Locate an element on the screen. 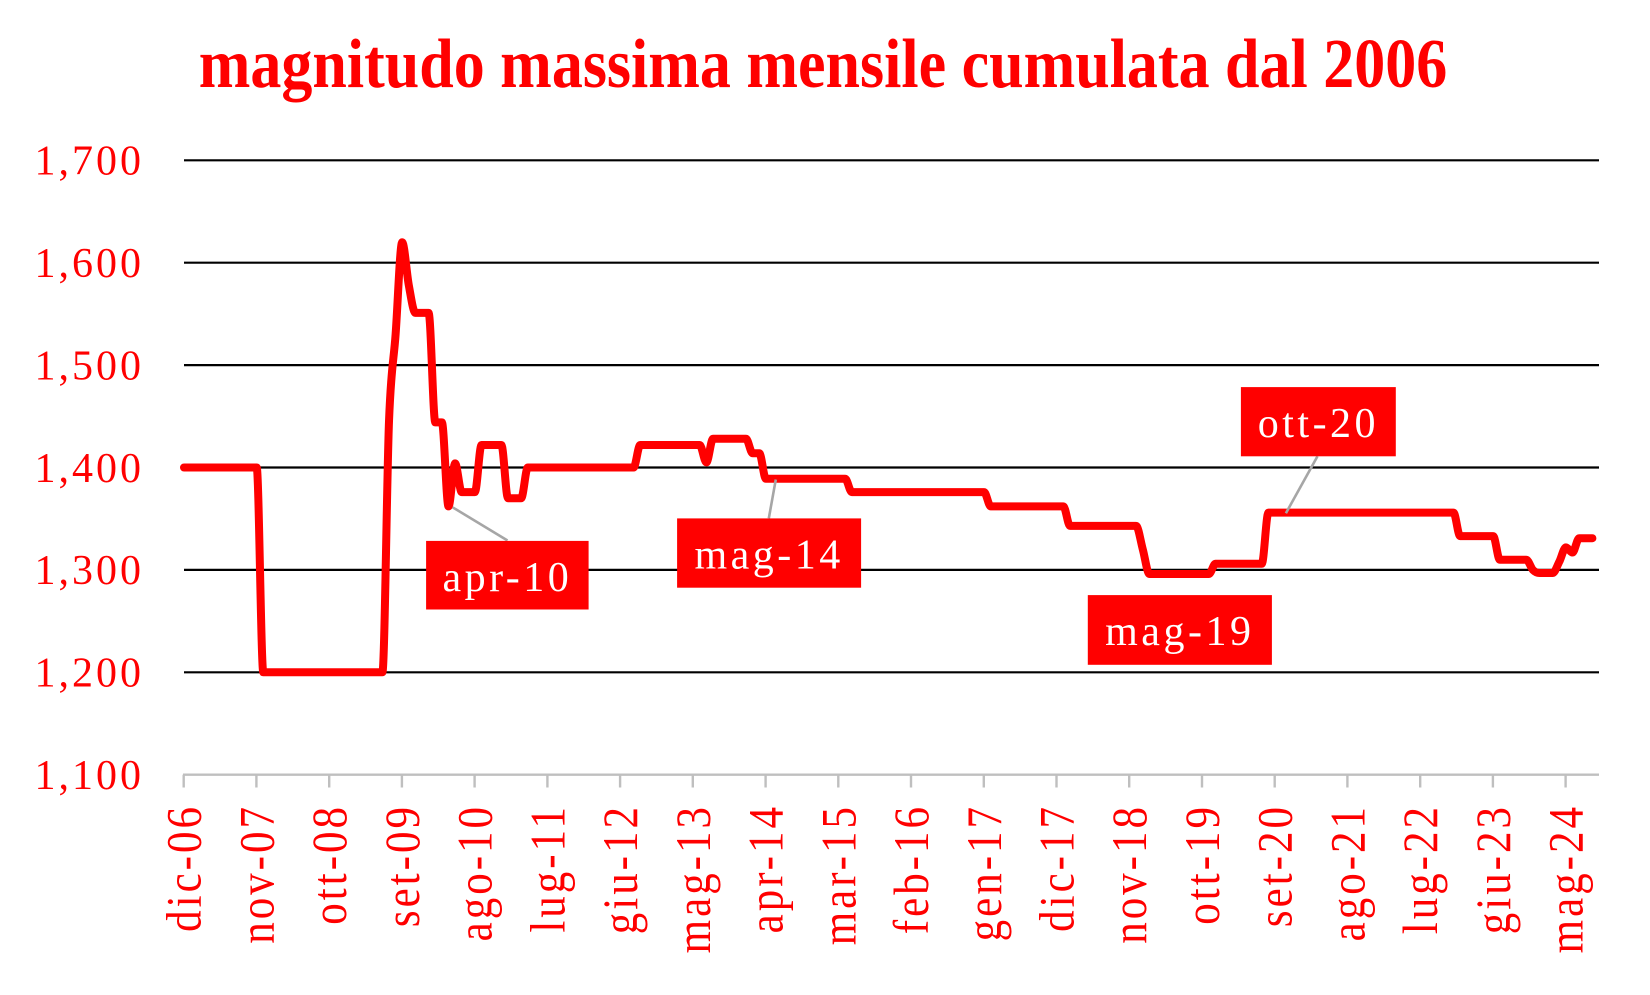 This screenshot has height=995, width=1650. svg-text: dic-17 is located at coordinates (1058, 868).